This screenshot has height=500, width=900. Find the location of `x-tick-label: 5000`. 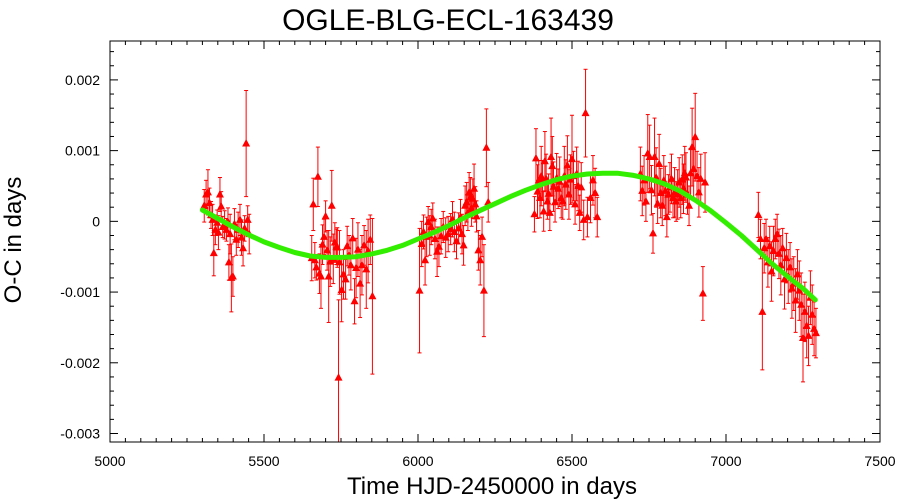

x-tick-label: 5000 is located at coordinates (109, 461).